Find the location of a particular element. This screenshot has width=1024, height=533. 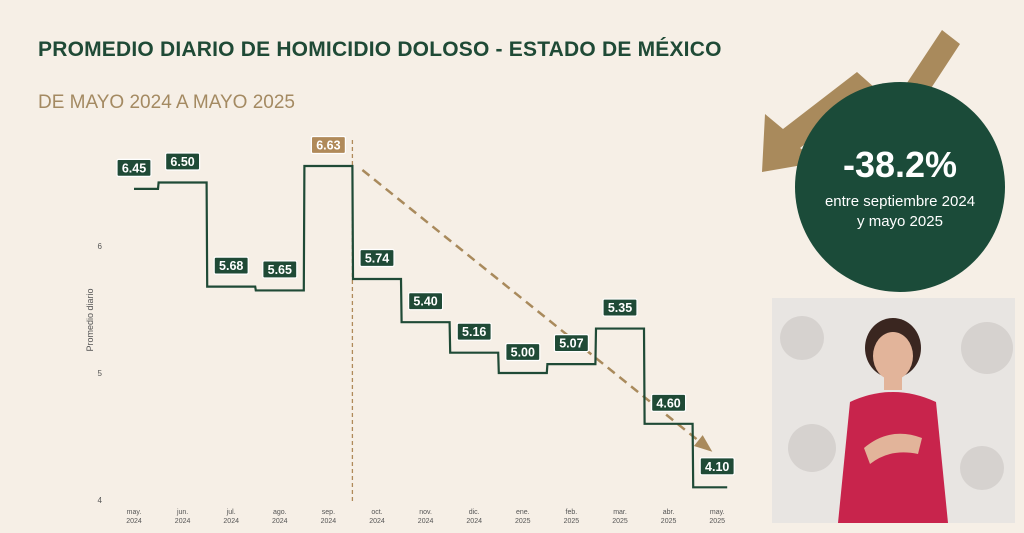

data-label: 5.16 is located at coordinates (474, 332).